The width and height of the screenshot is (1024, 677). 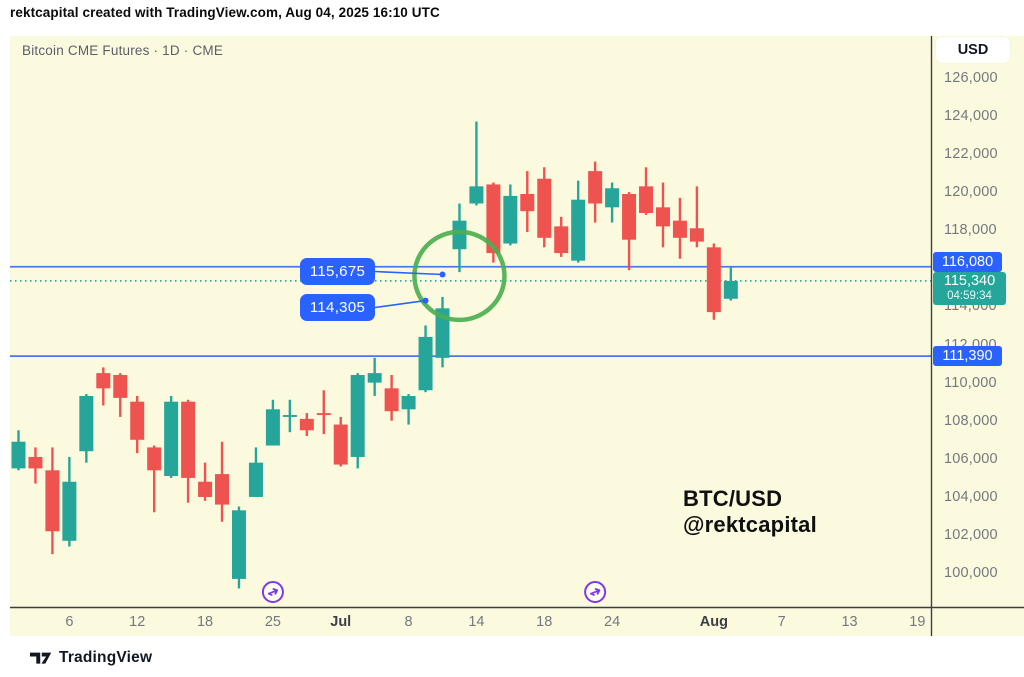 What do you see at coordinates (971, 458) in the screenshot?
I see `price-axis-tick: 106,000` at bounding box center [971, 458].